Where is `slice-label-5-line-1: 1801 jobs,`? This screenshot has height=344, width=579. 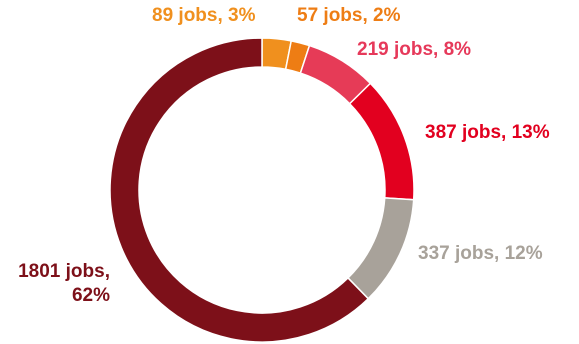
slice-label-5-line-1: 1801 jobs, is located at coordinates (64, 271).